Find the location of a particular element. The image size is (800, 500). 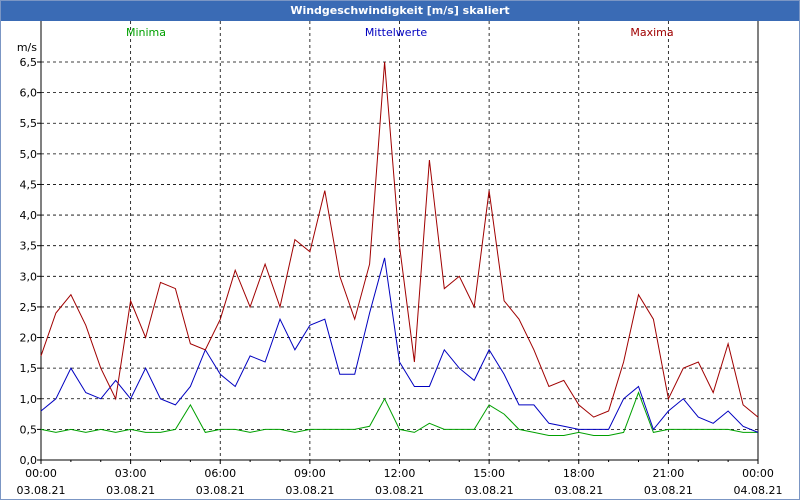

legend-mittelwerte: Mittelwerte is located at coordinates (396, 32).